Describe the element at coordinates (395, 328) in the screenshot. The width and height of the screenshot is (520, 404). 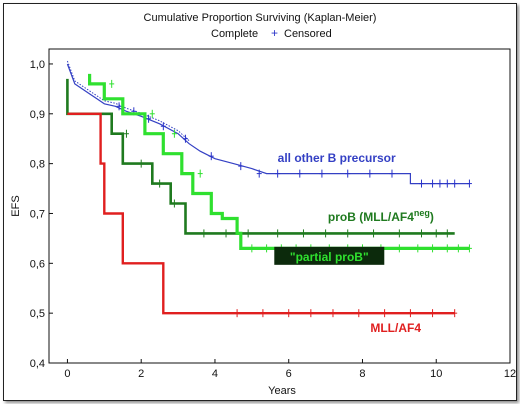
I see `series-label: MLL/AF4` at that location.